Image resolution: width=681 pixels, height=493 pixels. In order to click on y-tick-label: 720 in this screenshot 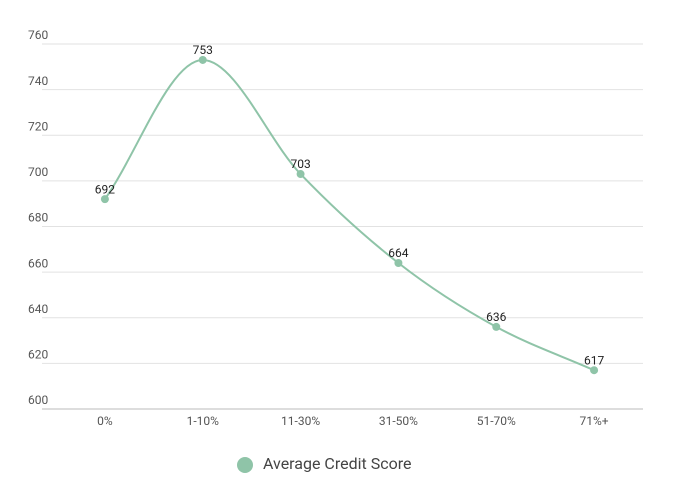, I will do `click(38, 126)`.